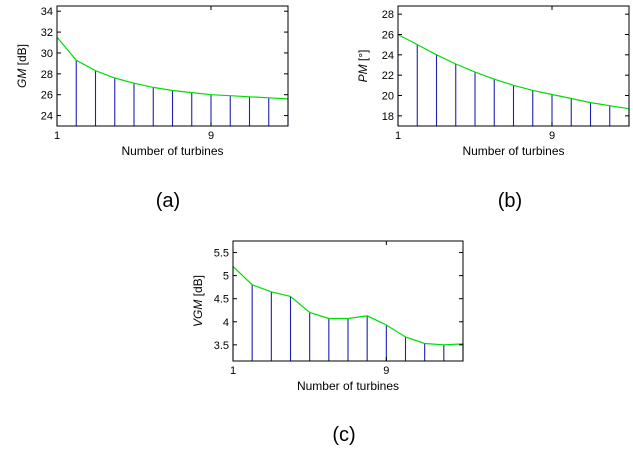  I want to click on plot-frame-b, so click(513, 66).